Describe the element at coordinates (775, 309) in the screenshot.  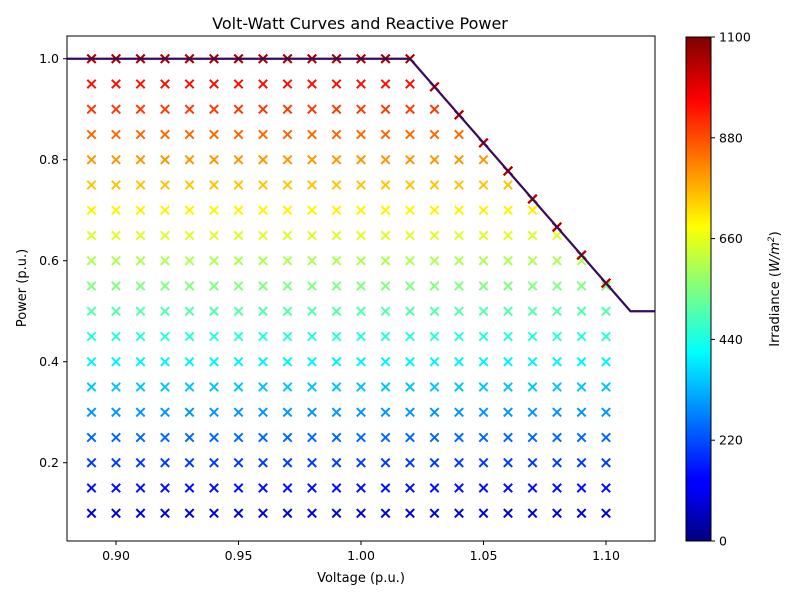
I see `colorbar-label-text: Irradiance (` at that location.